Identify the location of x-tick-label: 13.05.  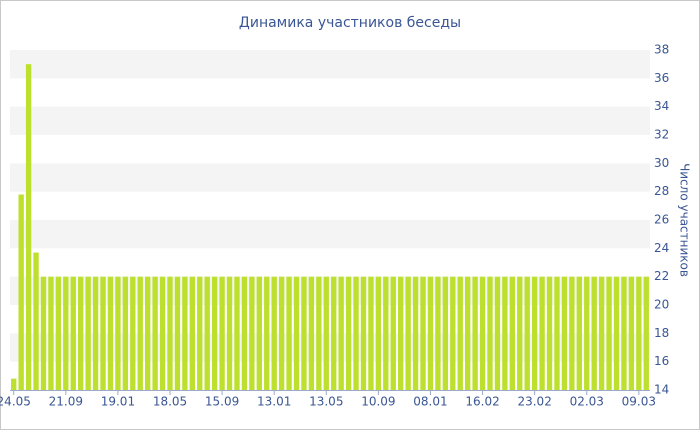
(326, 402).